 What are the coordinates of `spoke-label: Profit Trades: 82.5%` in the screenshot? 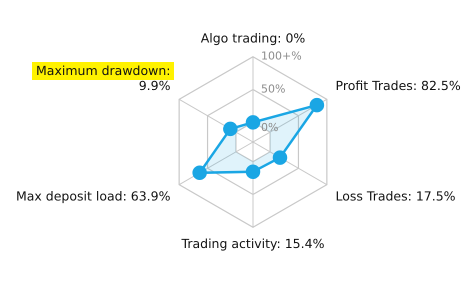 It's located at (398, 86).